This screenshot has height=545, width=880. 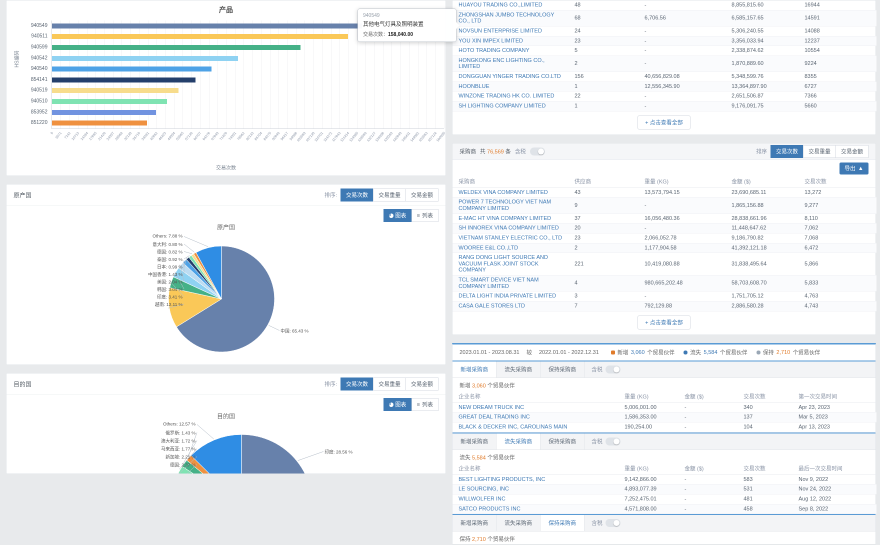 What do you see at coordinates (762, 41) in the screenshot?
I see `cell-value: 3,356,033.94` at bounding box center [762, 41].